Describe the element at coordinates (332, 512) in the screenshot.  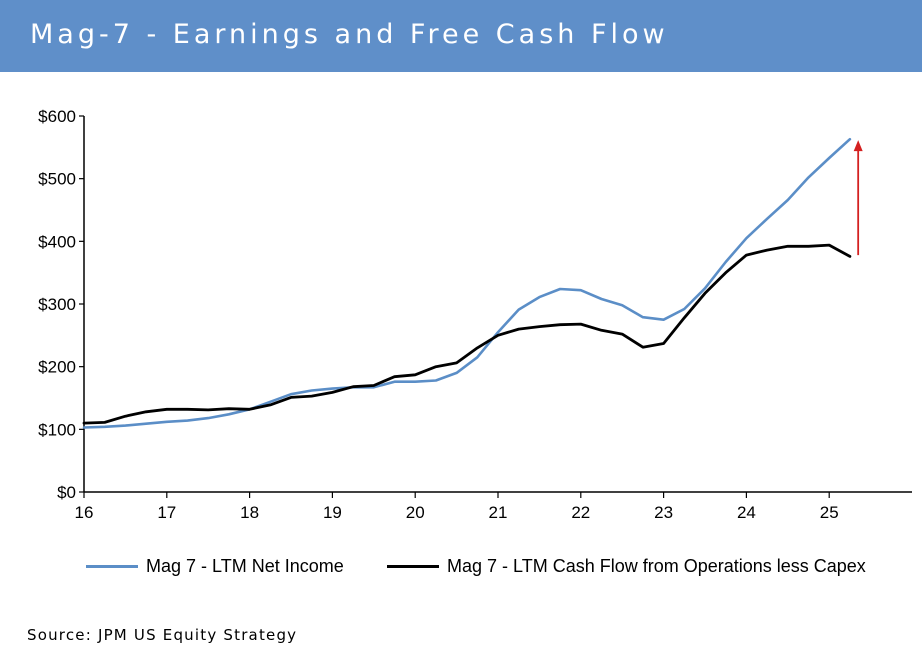
I see `x-tick-label: 19` at that location.